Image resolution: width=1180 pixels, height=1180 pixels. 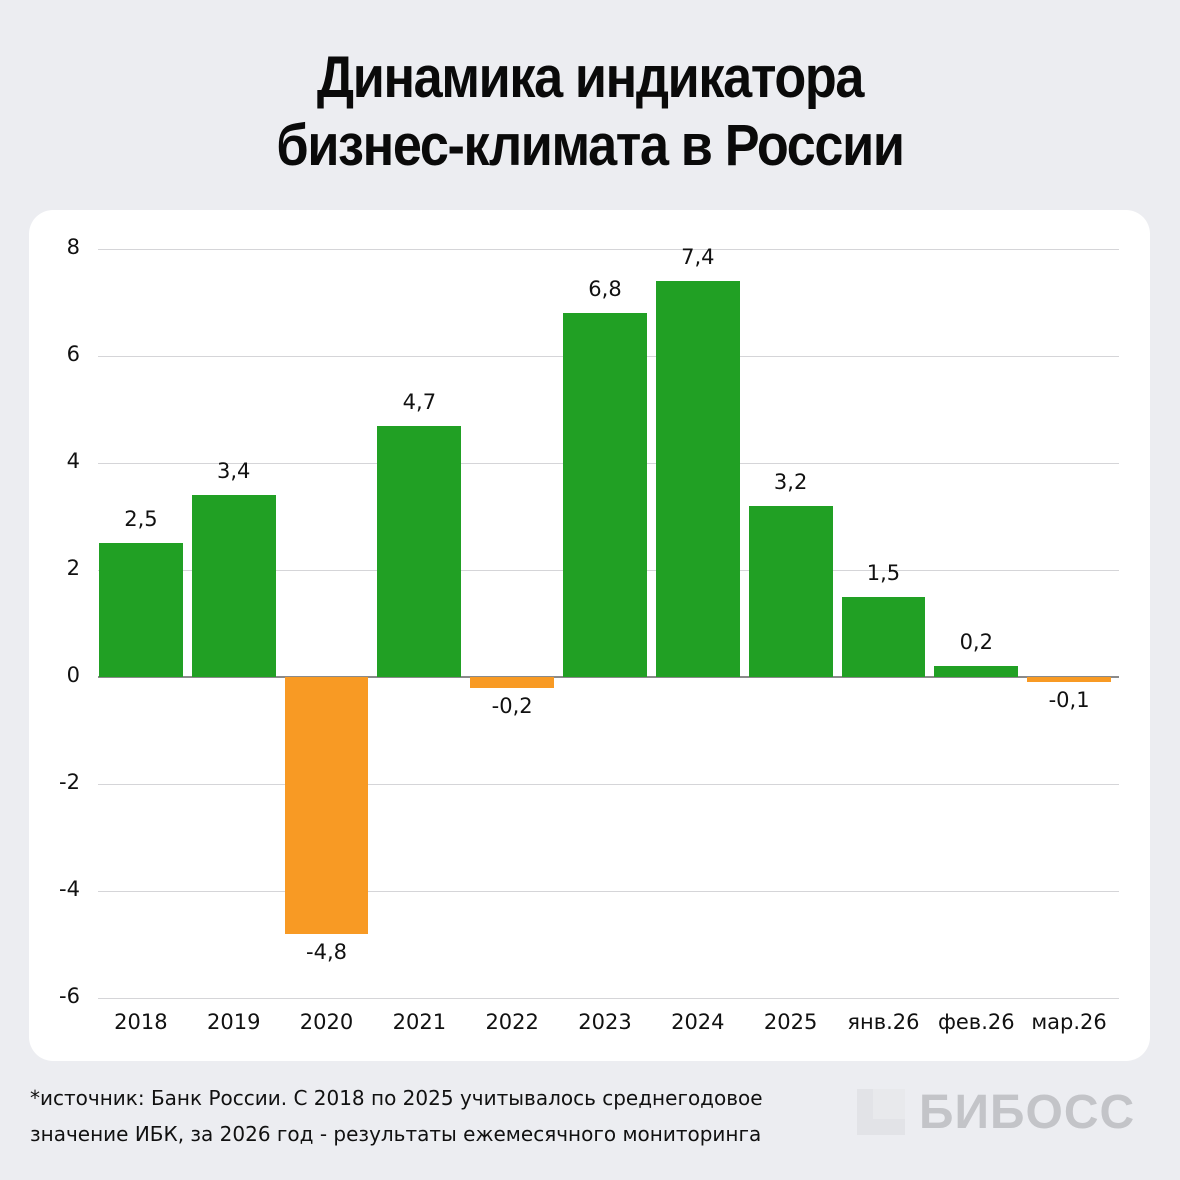 I want to click on value-label: 1,5, so click(x=883, y=572).